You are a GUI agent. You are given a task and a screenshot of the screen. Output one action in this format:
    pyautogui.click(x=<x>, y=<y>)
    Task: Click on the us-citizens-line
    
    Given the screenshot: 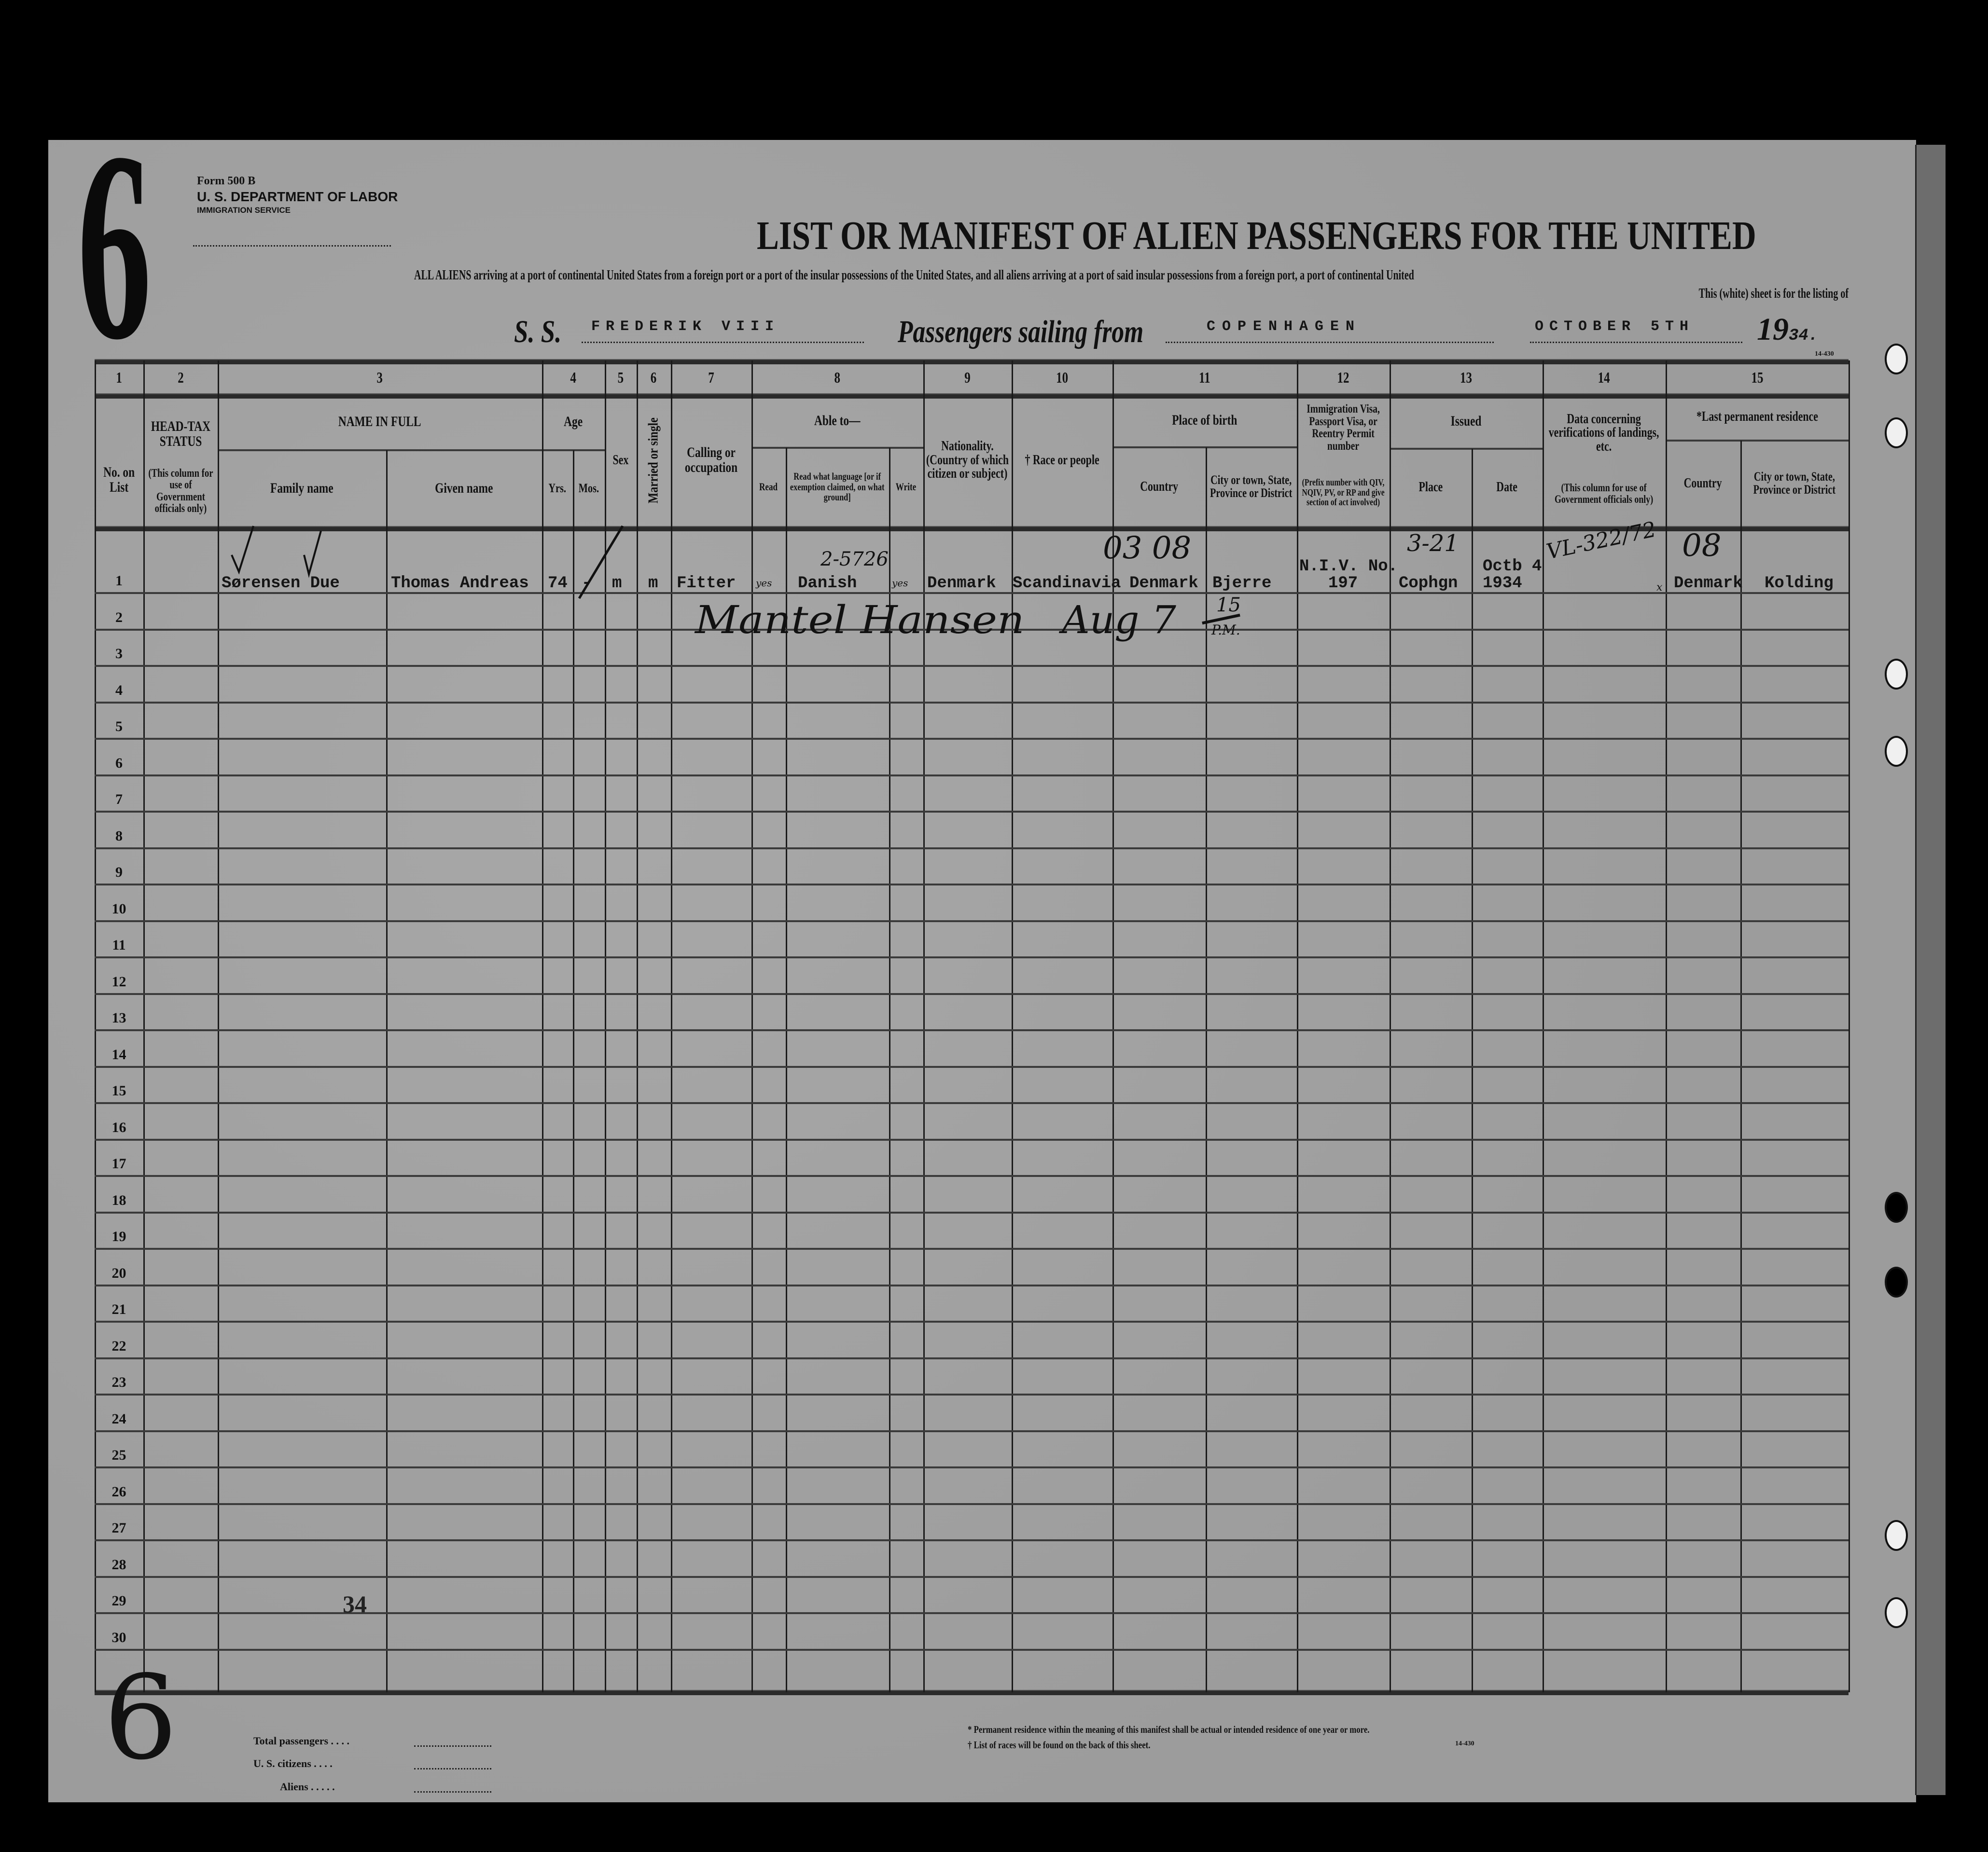 What is the action you would take?
    pyautogui.click(x=452, y=1768)
    